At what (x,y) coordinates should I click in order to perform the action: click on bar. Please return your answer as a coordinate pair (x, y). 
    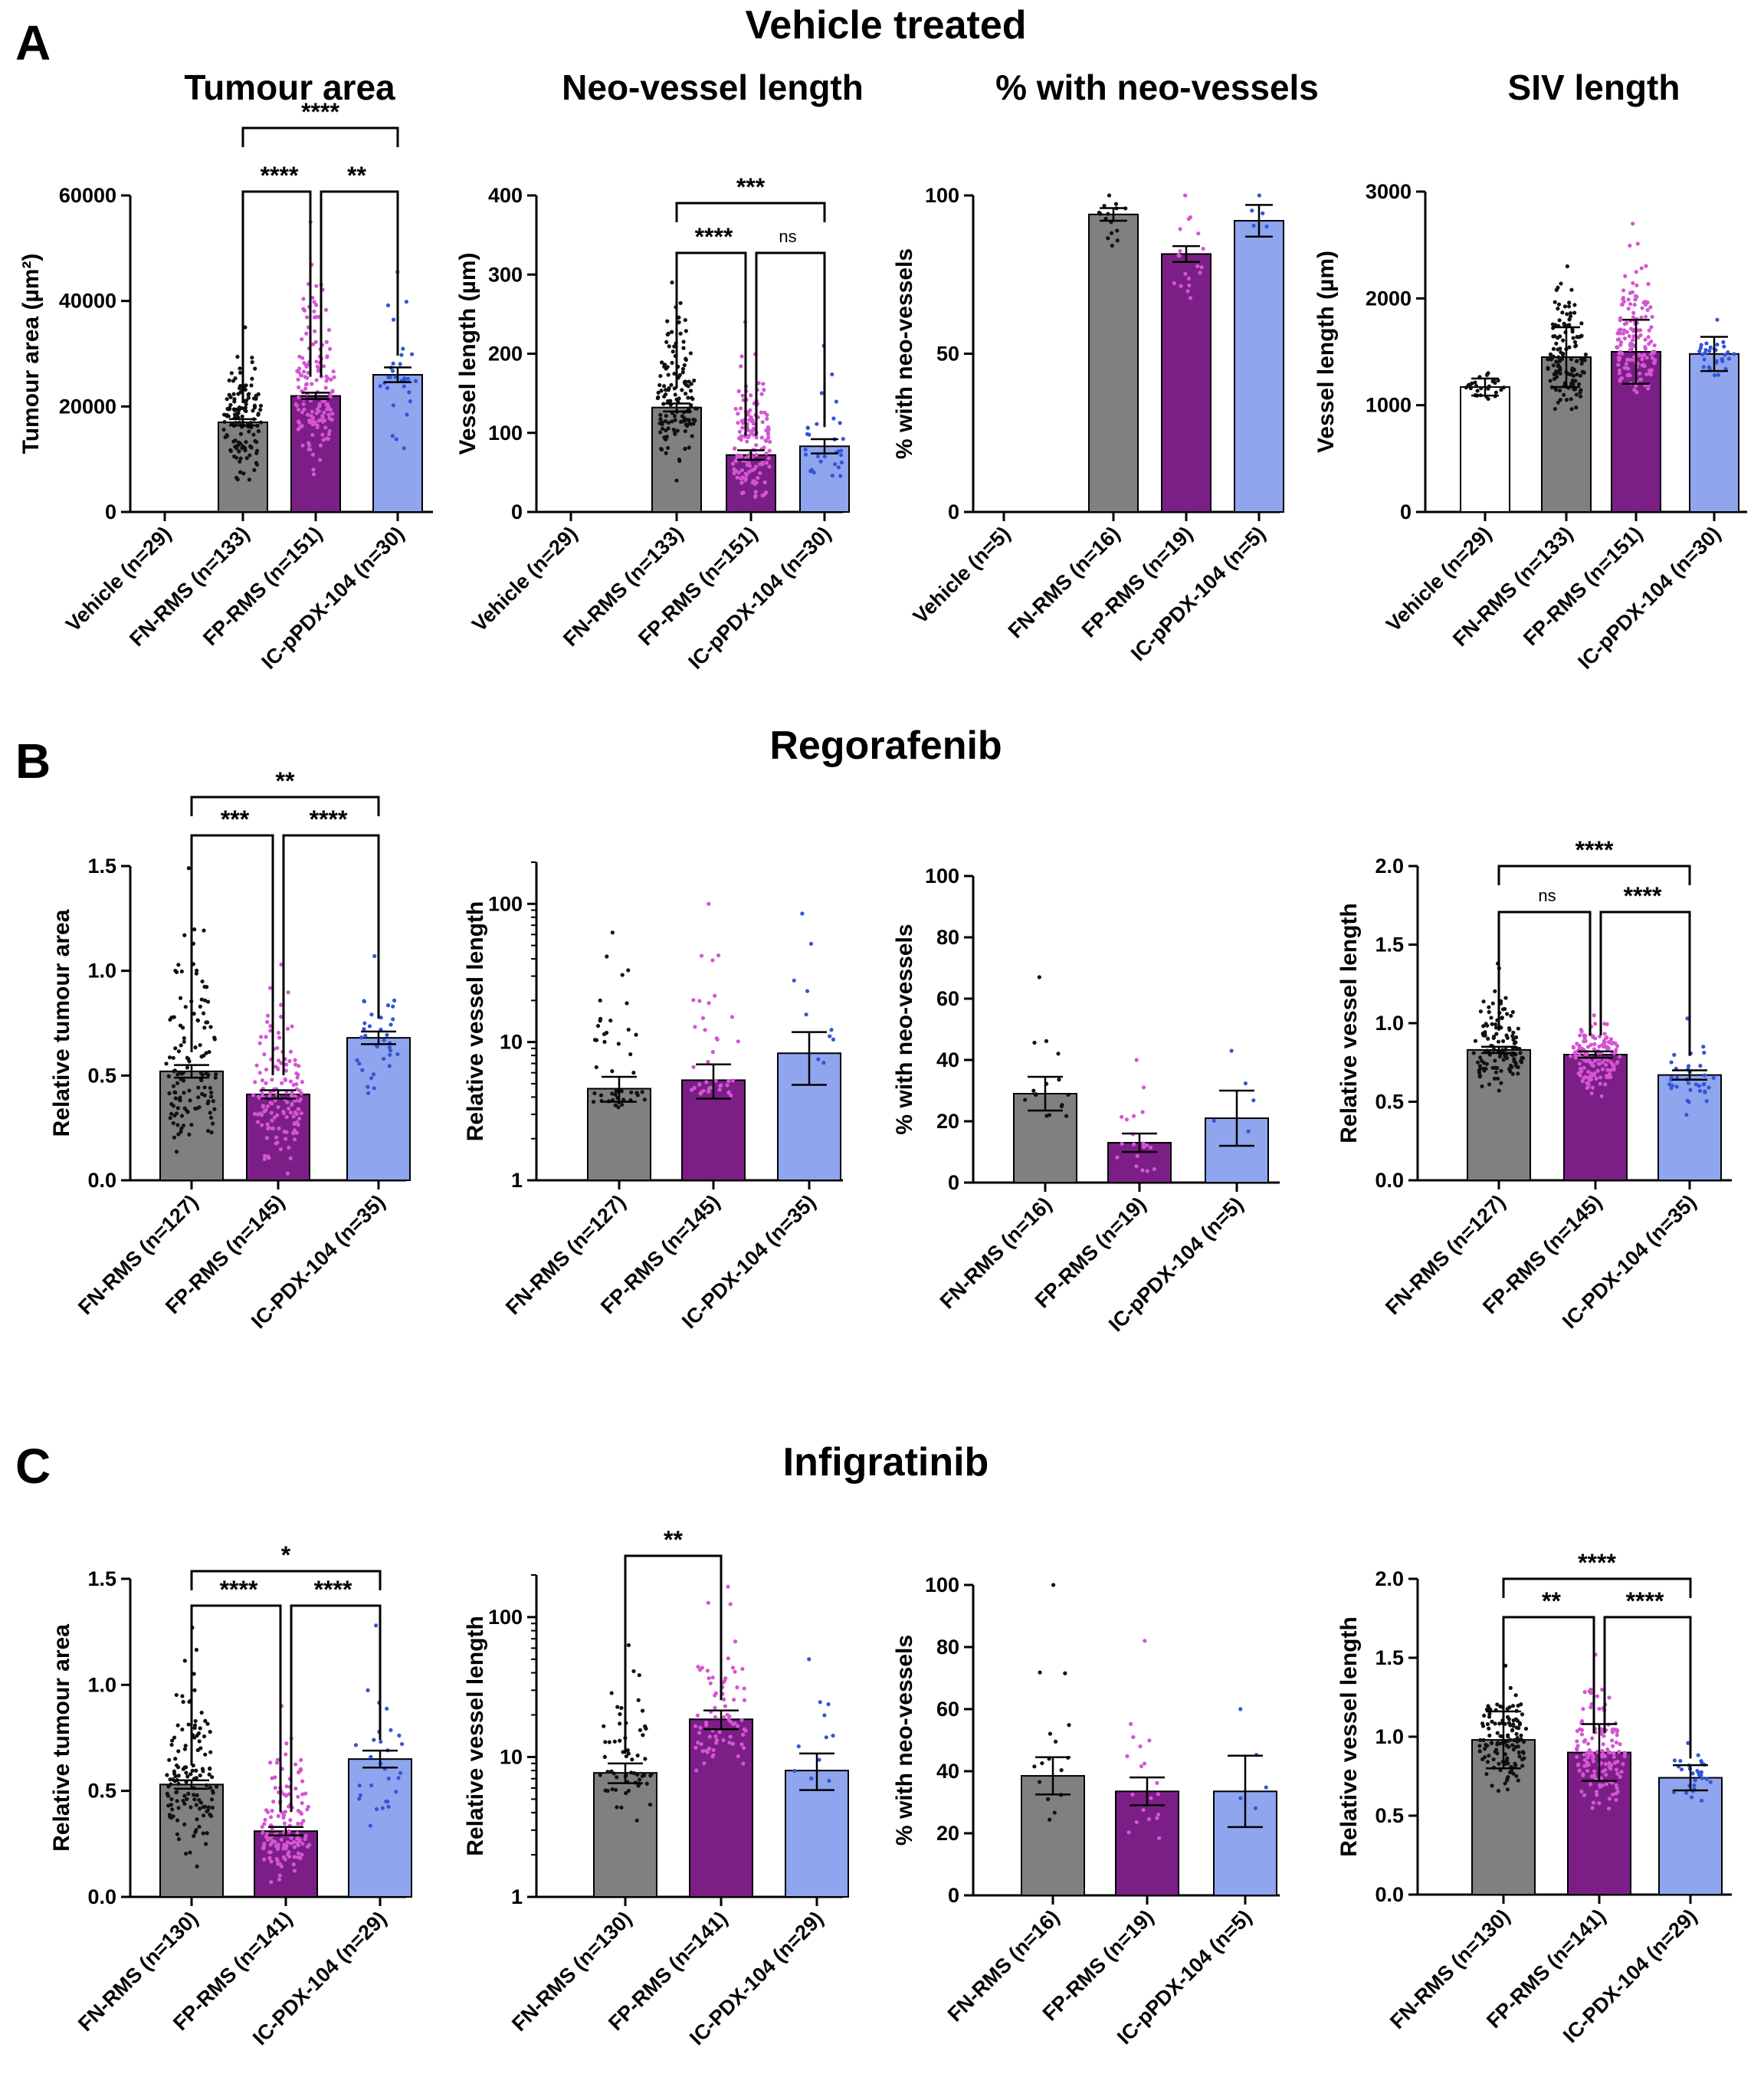
    Looking at the image, I should click on (1714, 433).